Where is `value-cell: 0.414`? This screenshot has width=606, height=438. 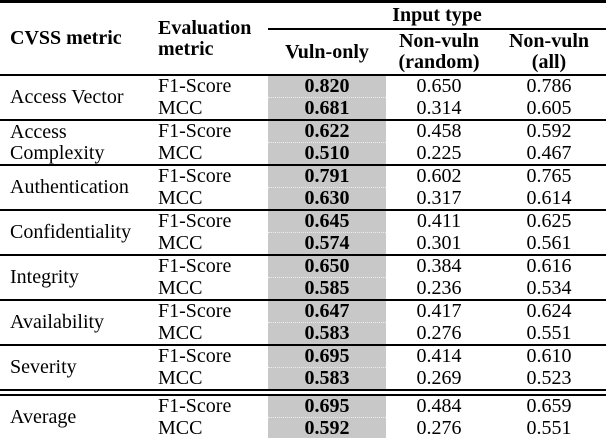 value-cell: 0.414 is located at coordinates (439, 356).